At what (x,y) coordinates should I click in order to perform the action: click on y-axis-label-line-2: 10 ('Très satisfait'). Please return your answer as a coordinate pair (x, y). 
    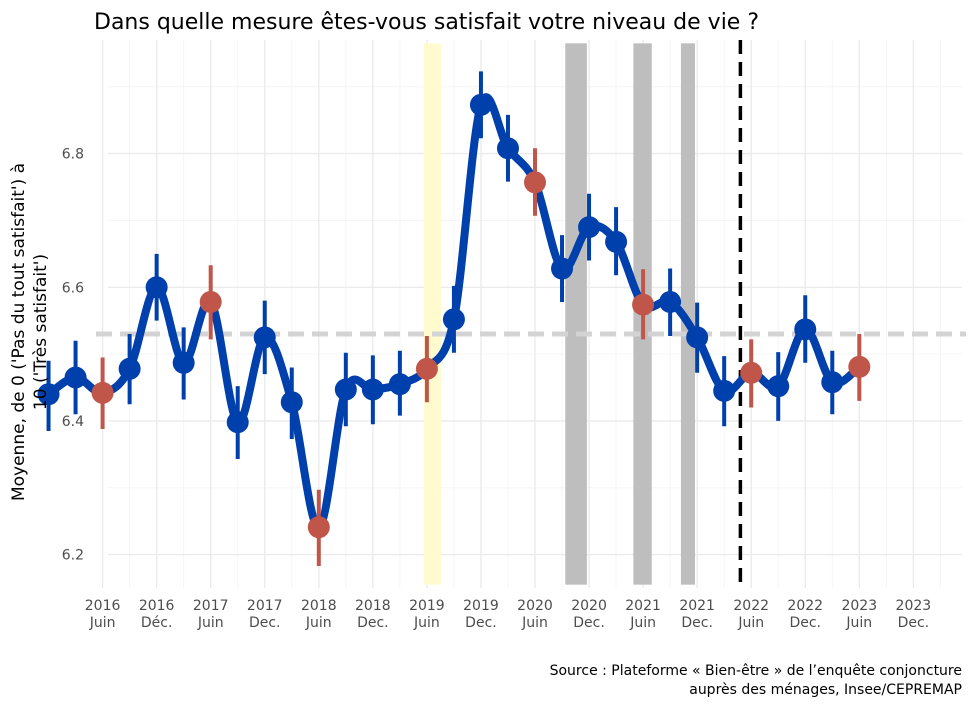
    Looking at the image, I should click on (41, 332).